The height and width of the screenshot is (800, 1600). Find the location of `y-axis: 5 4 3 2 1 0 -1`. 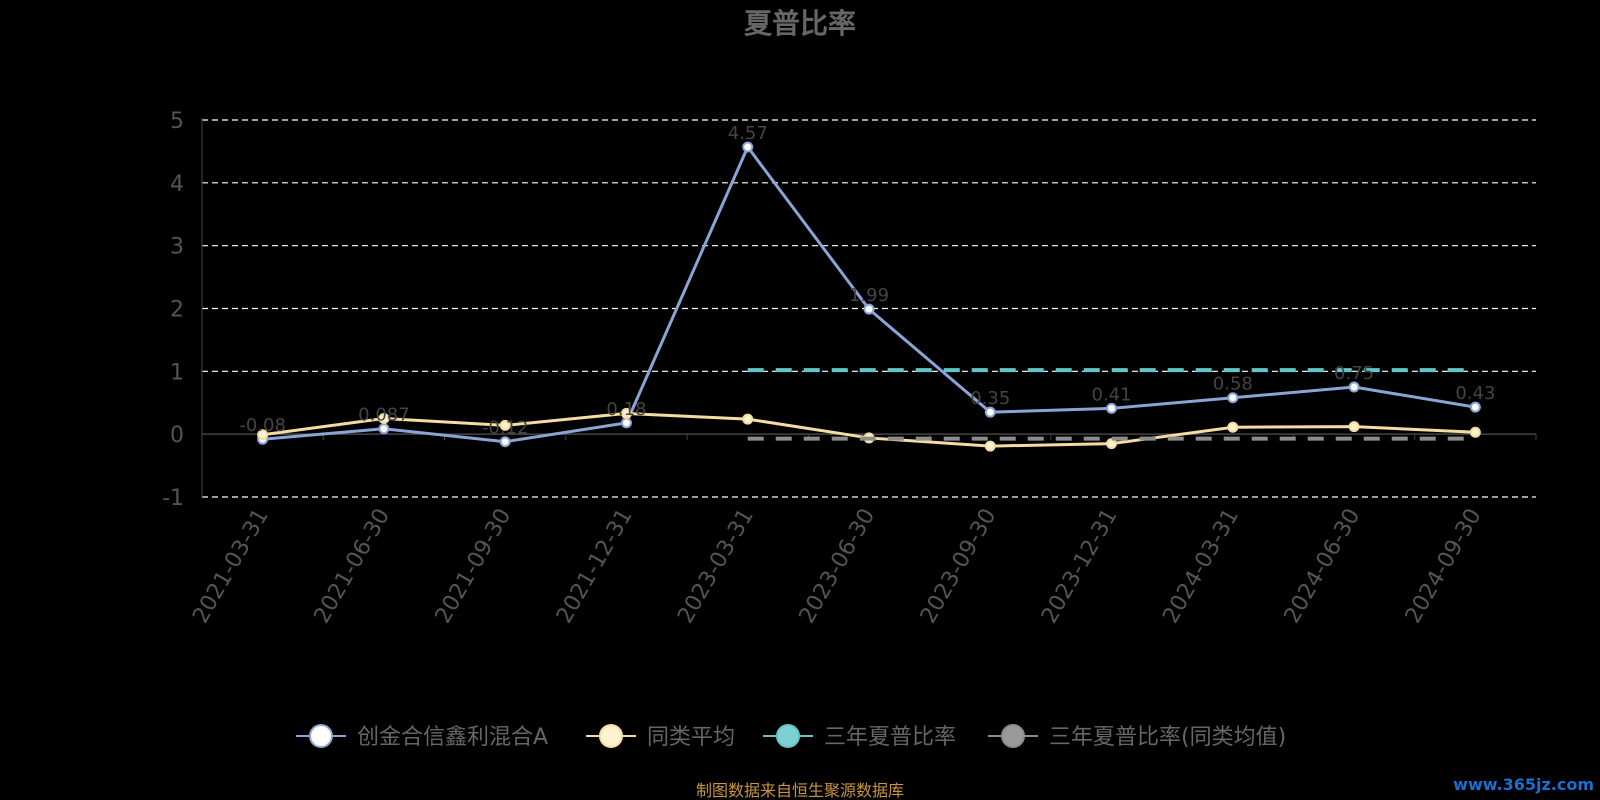

y-axis: 5 4 3 2 1 0 -1 is located at coordinates (182, 310).